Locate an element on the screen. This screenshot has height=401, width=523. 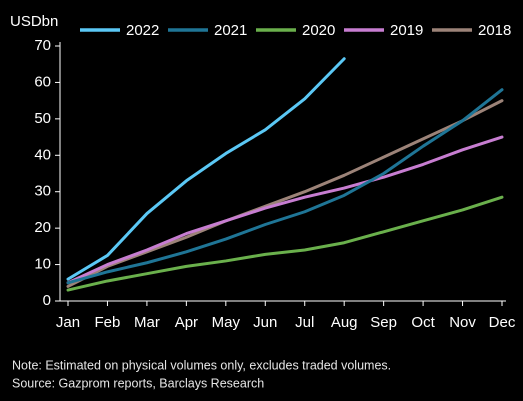
x-tick-label: Feb is located at coordinates (108, 322).